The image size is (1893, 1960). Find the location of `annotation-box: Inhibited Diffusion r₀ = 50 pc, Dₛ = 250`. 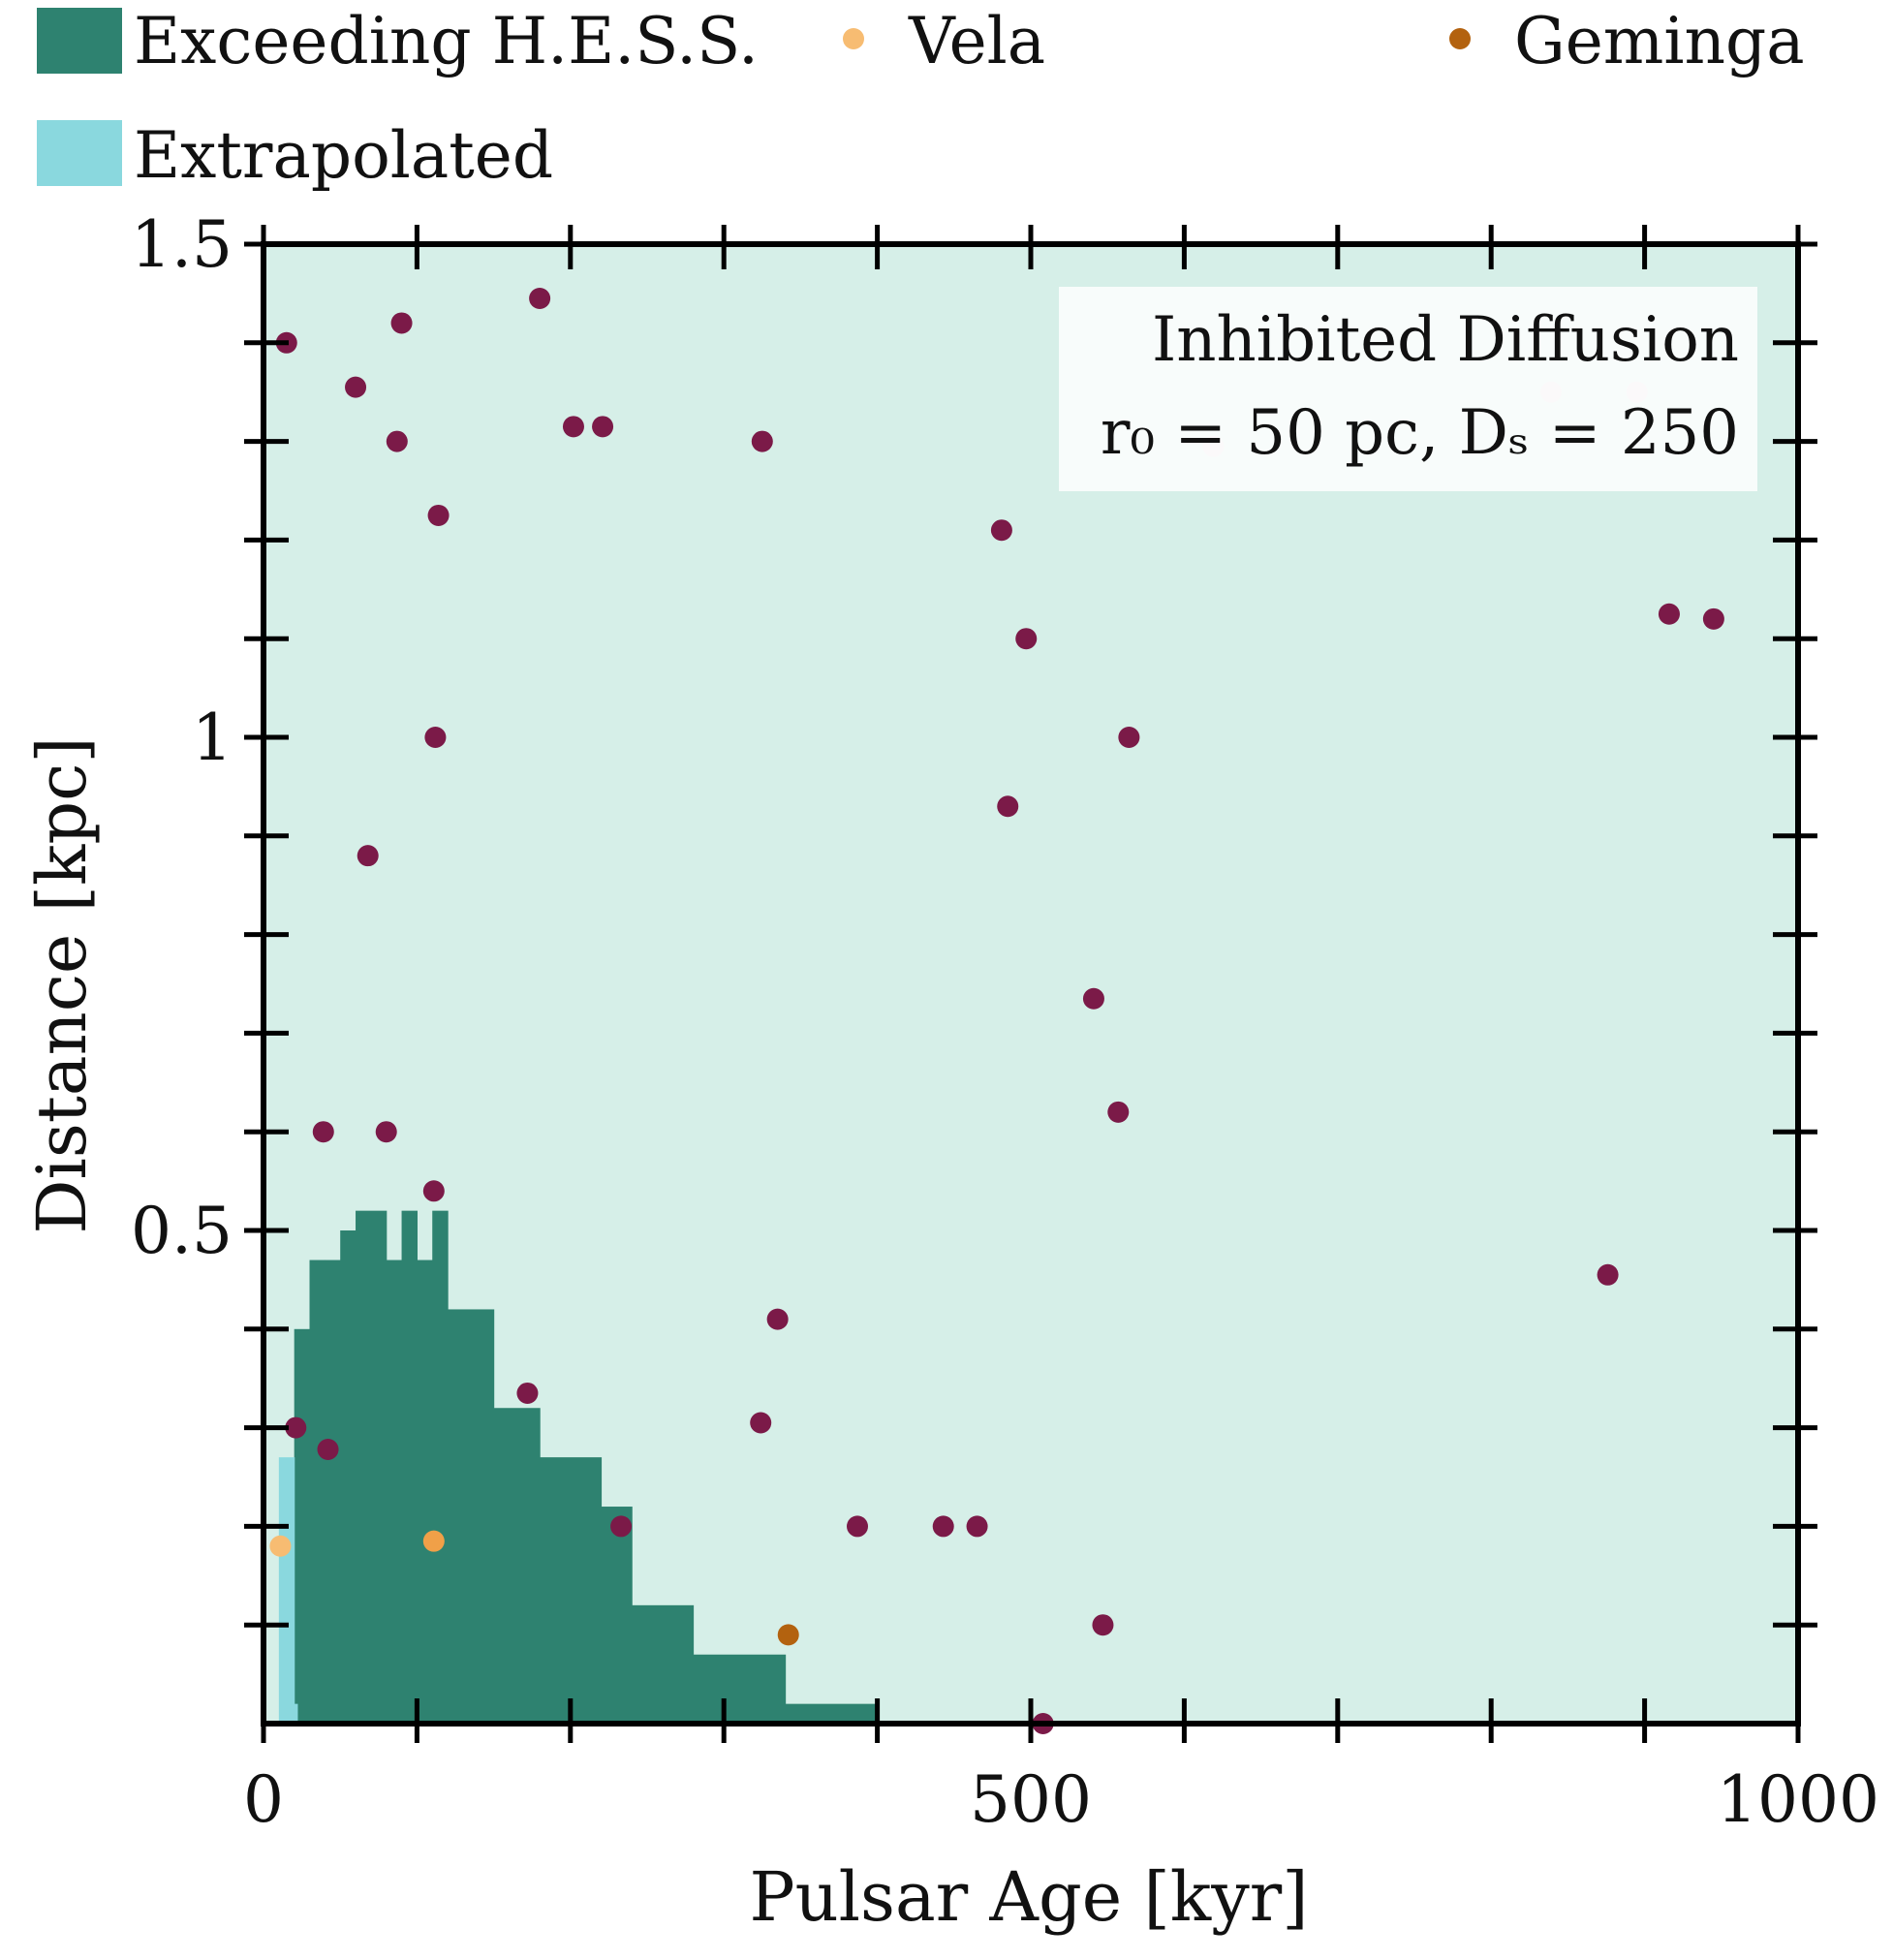

annotation-box: Inhibited Diffusion r₀ = 50 pc, Dₛ = 250 is located at coordinates (1408, 389).